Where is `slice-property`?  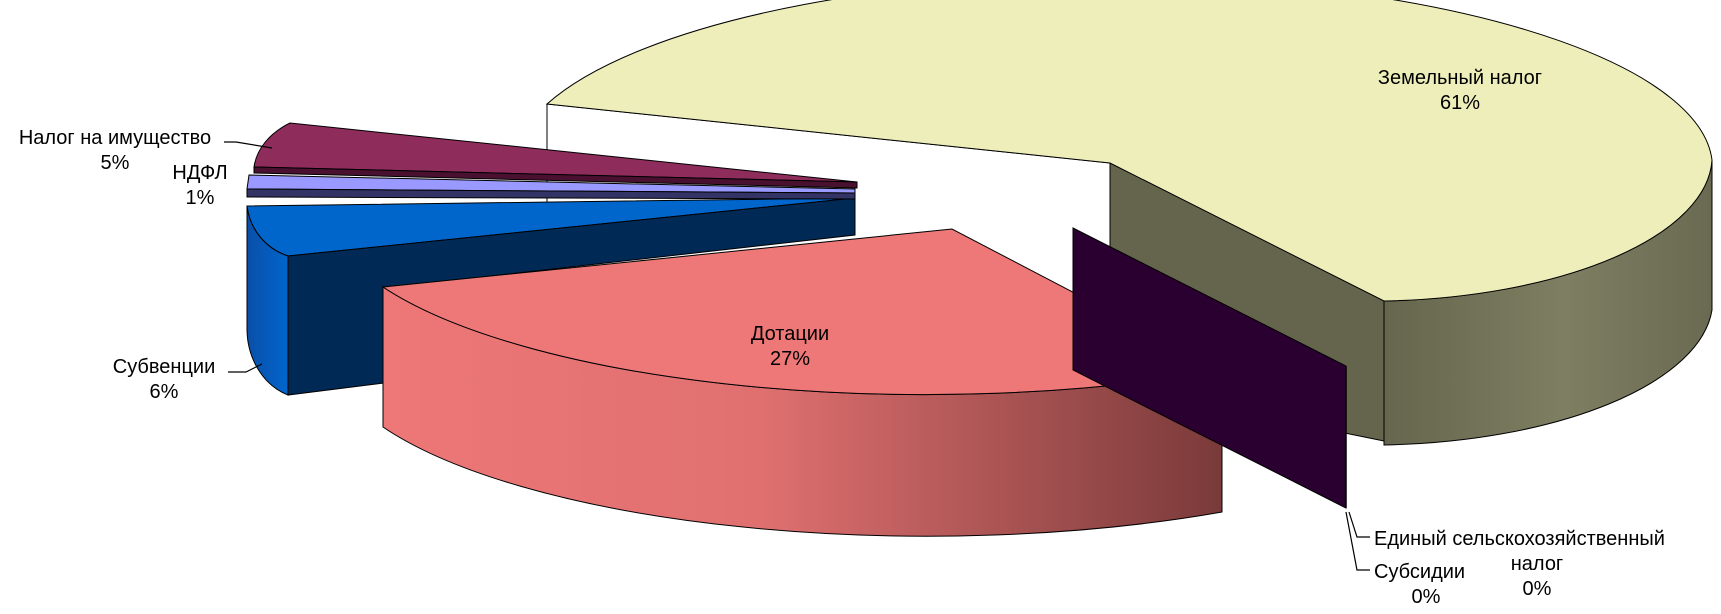
slice-property is located at coordinates (555, 155).